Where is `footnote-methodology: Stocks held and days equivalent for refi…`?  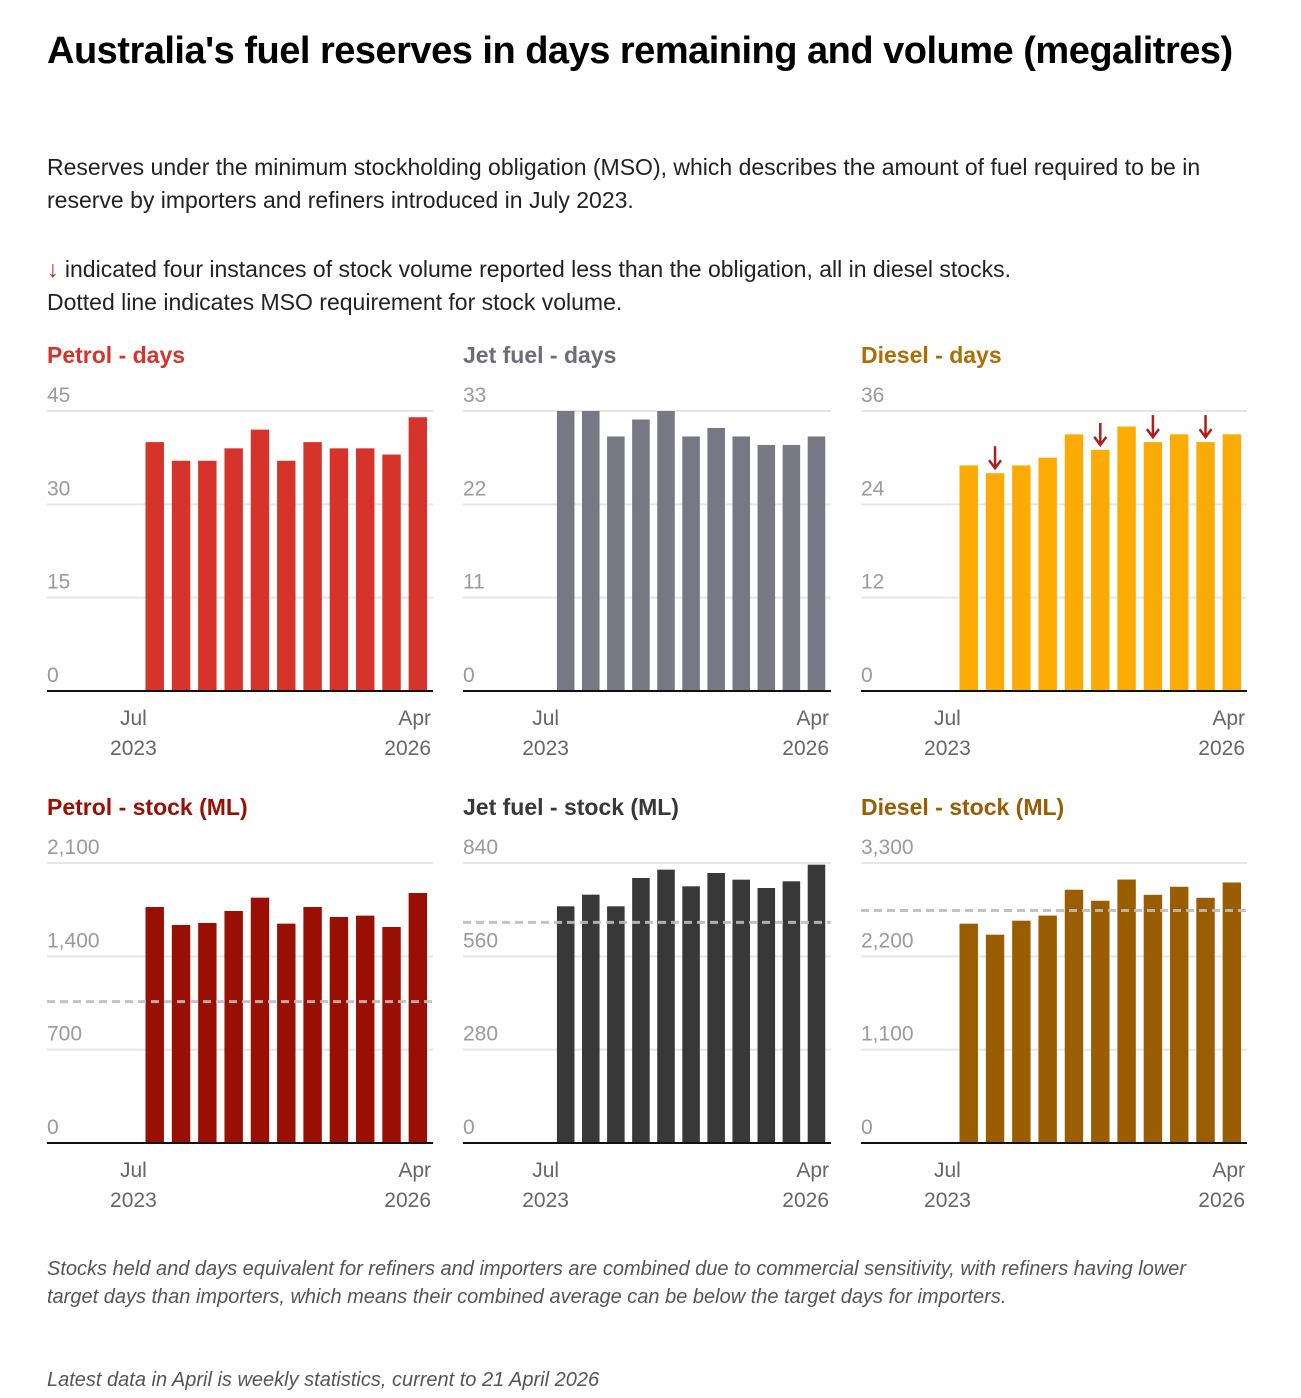 footnote-methodology: Stocks held and days equivalent for refi… is located at coordinates (617, 1283).